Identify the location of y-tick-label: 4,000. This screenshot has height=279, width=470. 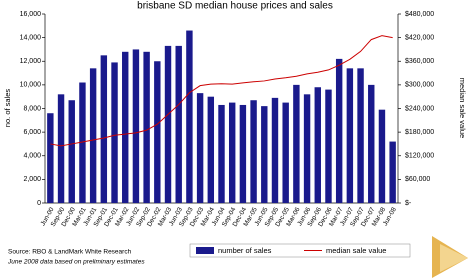
(32, 156).